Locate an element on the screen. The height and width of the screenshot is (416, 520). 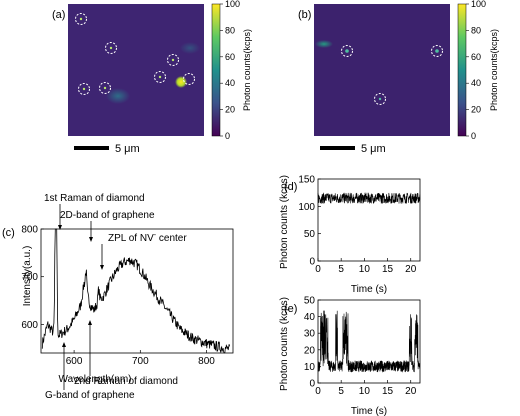
axis-d-ytick-label: 150 is located at coordinates (306, 180).